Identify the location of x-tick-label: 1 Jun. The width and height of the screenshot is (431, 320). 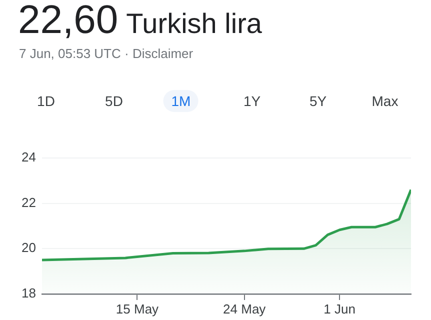
(340, 308).